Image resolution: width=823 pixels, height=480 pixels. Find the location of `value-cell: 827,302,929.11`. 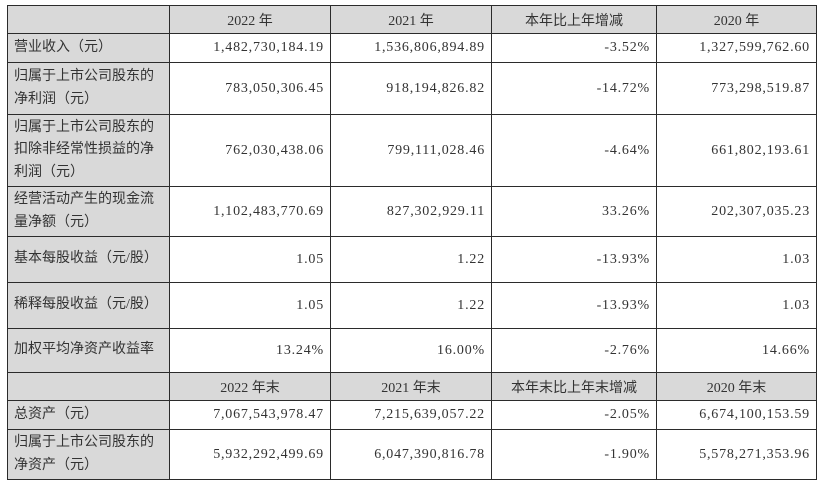

value-cell: 827,302,929.11 is located at coordinates (411, 212).